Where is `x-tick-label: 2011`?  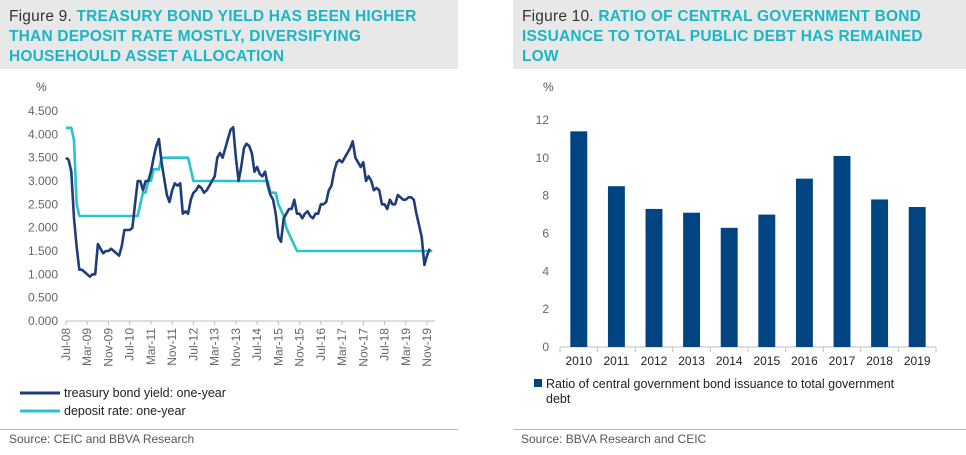
x-tick-label: 2011 is located at coordinates (616, 361).